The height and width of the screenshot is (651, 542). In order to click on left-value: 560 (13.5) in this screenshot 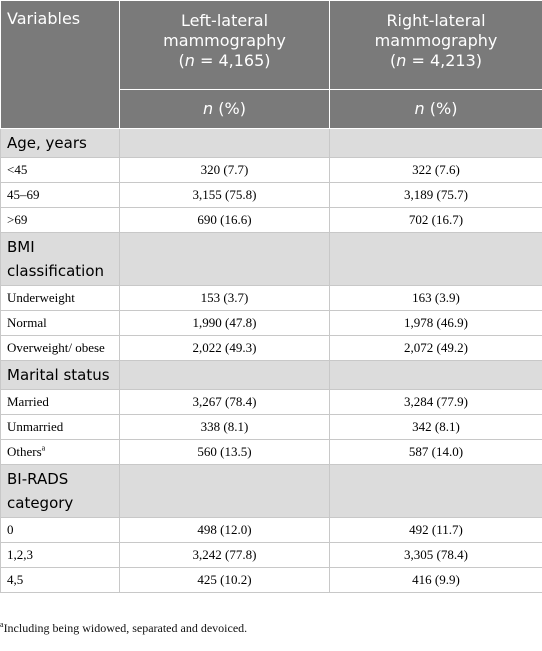, I will do `click(224, 452)`.